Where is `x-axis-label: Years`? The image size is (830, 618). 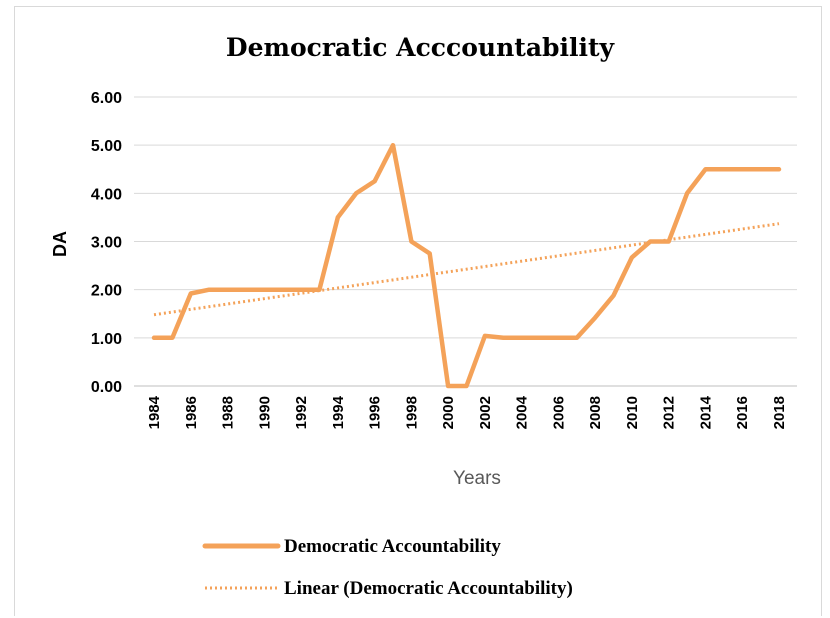 x-axis-label: Years is located at coordinates (477, 478).